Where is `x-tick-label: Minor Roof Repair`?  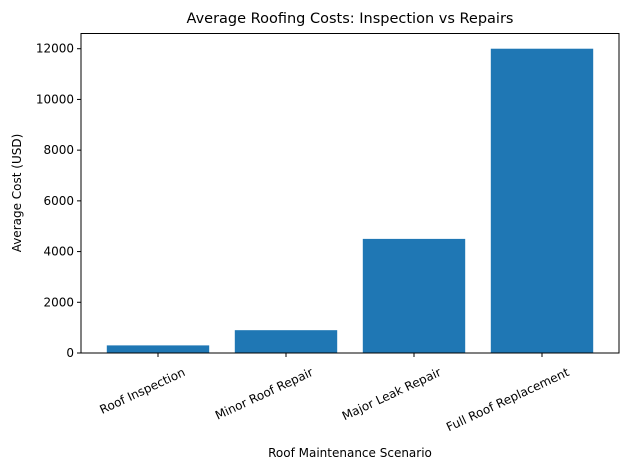 x-tick-label: Minor Roof Repair is located at coordinates (264, 394).